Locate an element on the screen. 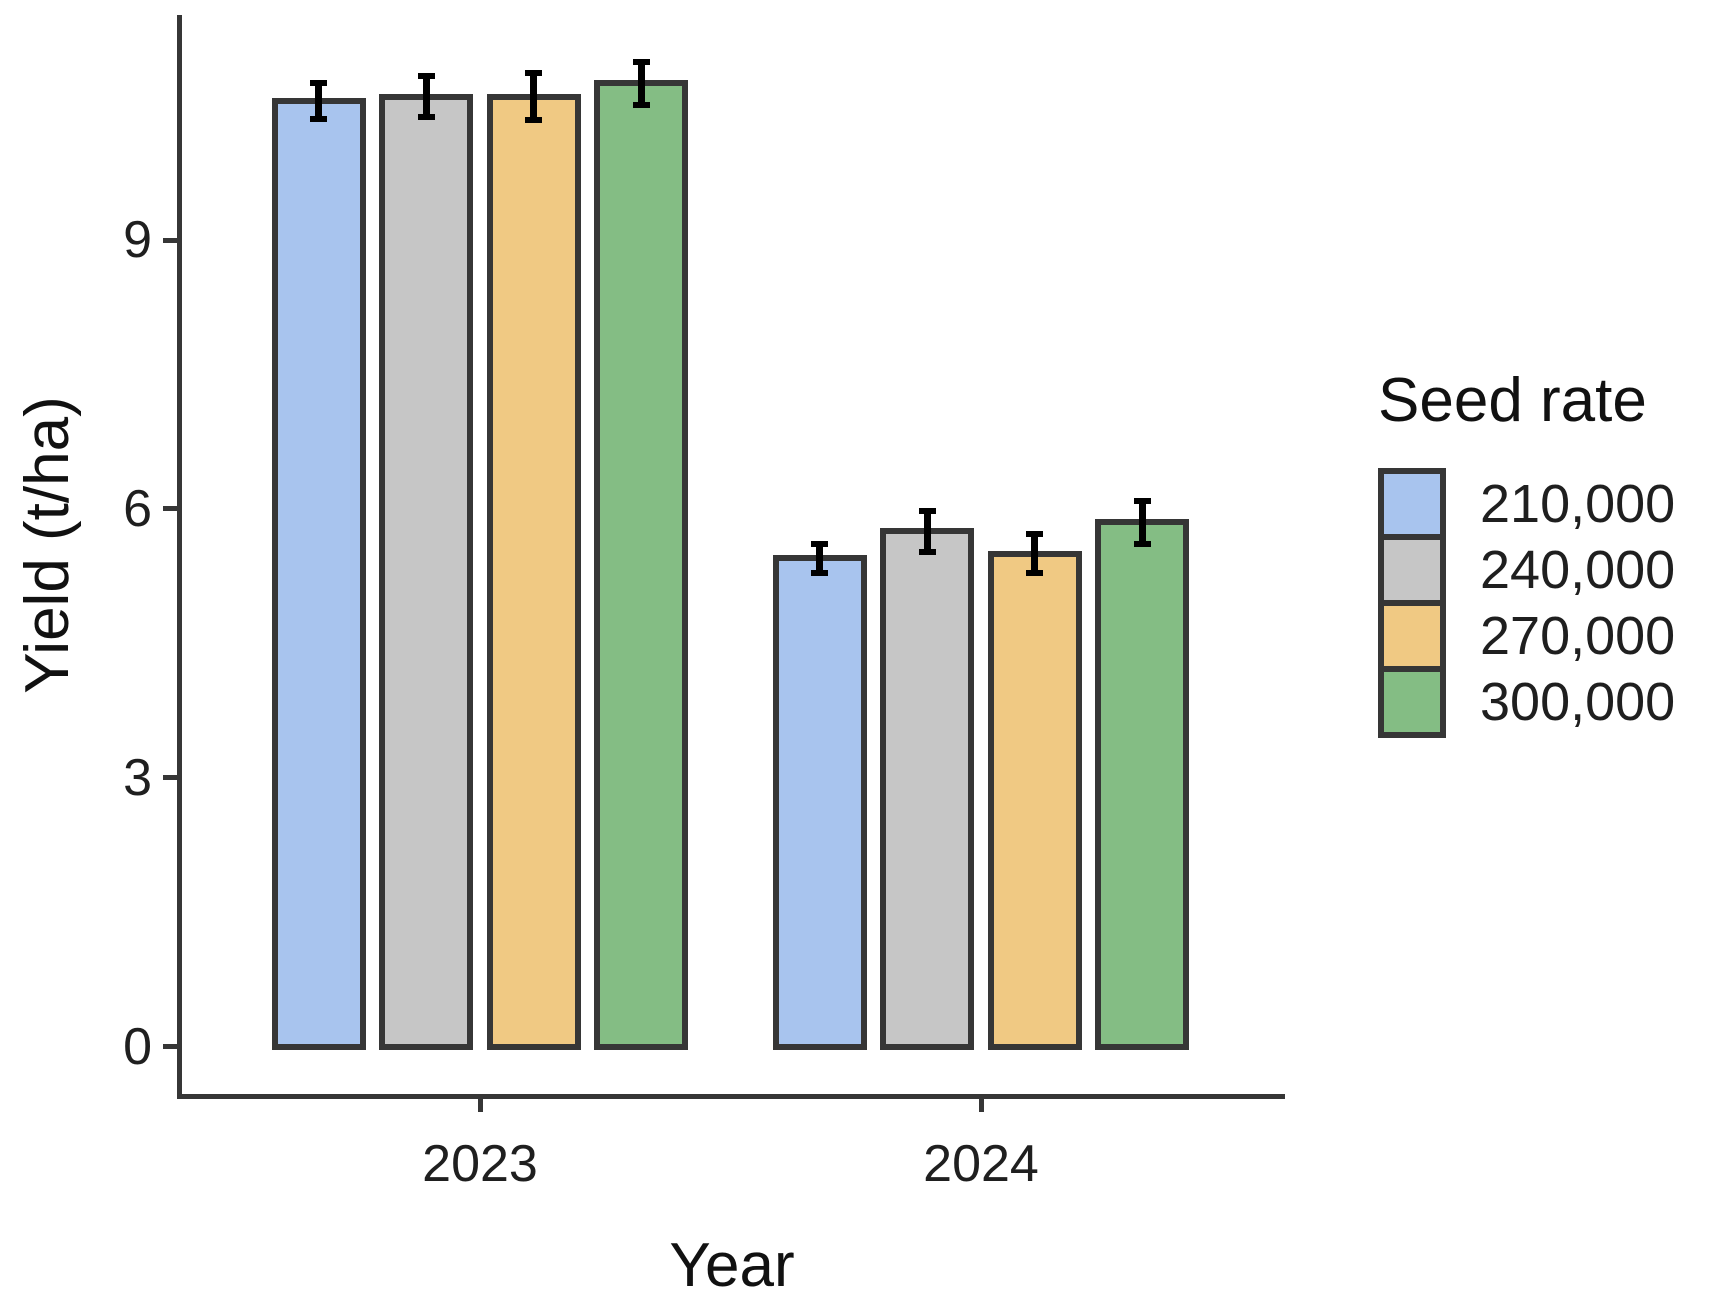  y-tick-label: 9 is located at coordinates (137, 240).